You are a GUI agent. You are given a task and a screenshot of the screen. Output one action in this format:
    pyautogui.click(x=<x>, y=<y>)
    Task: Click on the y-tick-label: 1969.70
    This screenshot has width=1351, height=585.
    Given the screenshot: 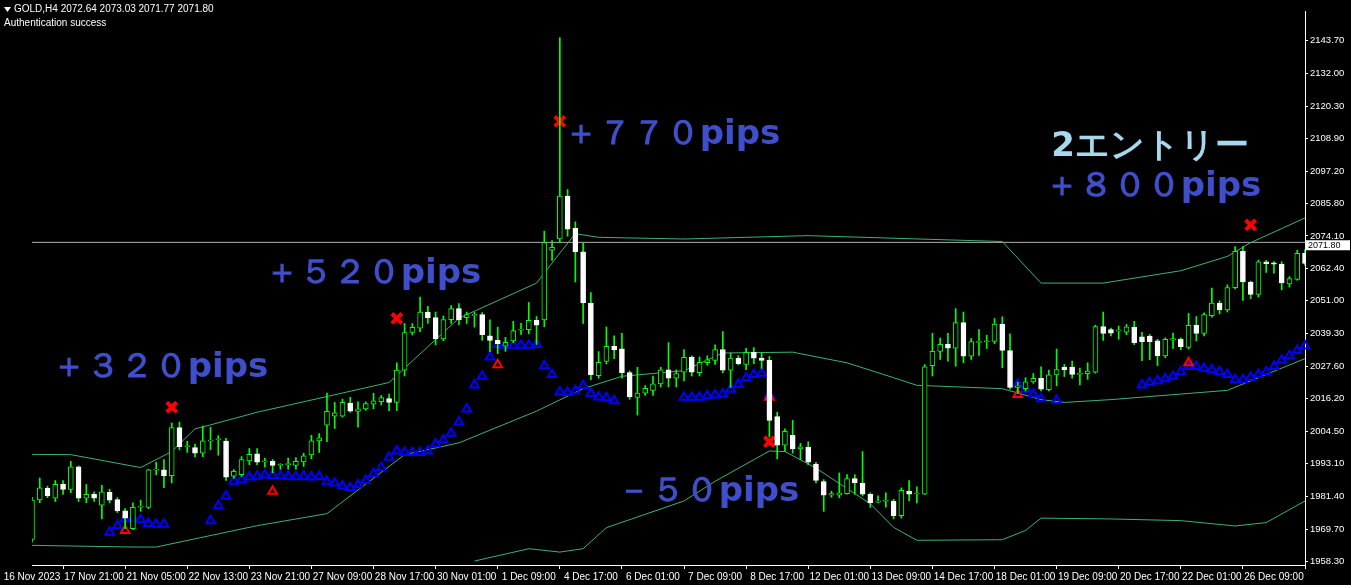 What is the action you would take?
    pyautogui.click(x=1327, y=528)
    